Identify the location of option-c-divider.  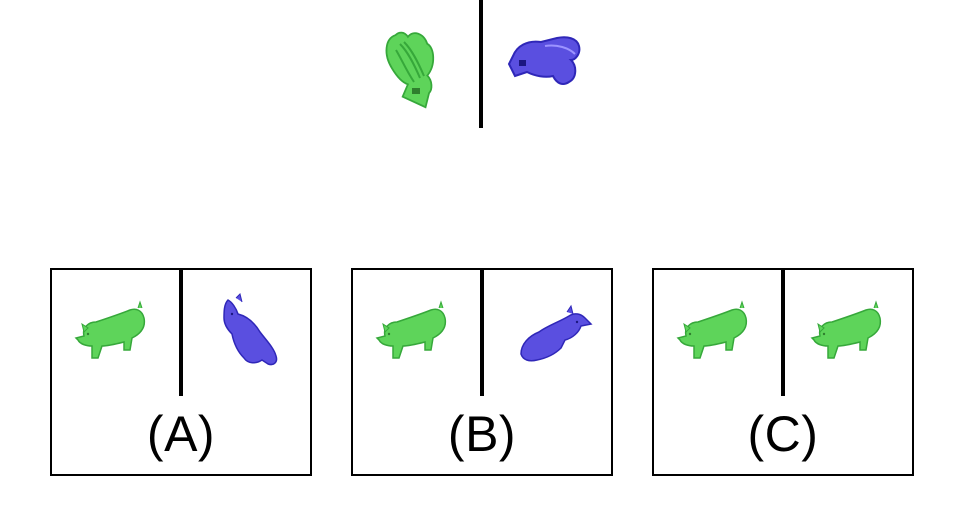
(783, 333).